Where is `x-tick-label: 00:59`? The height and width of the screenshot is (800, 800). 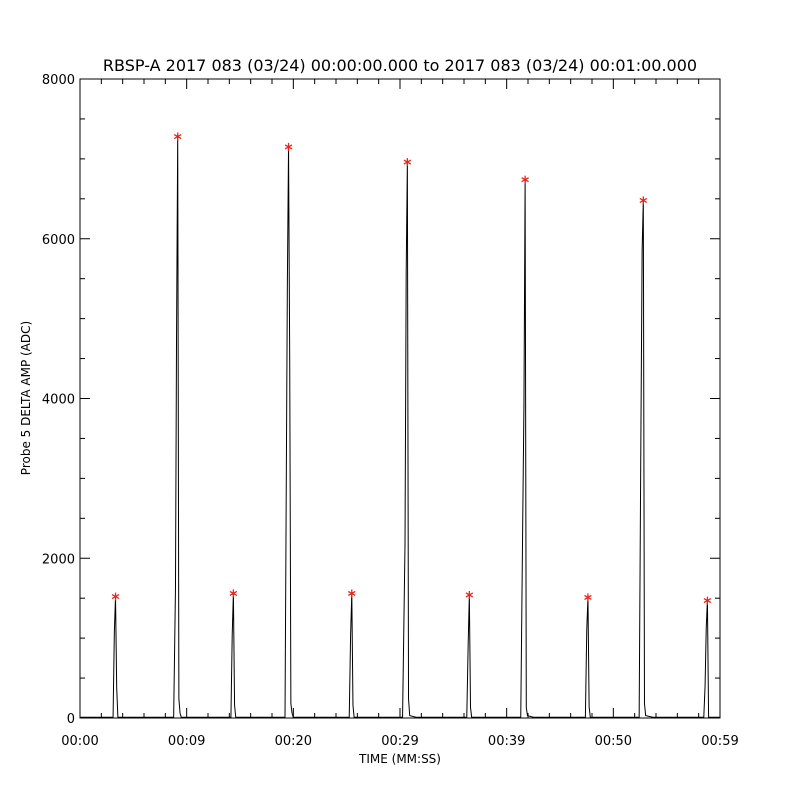
x-tick-label: 00:59 is located at coordinates (719, 741).